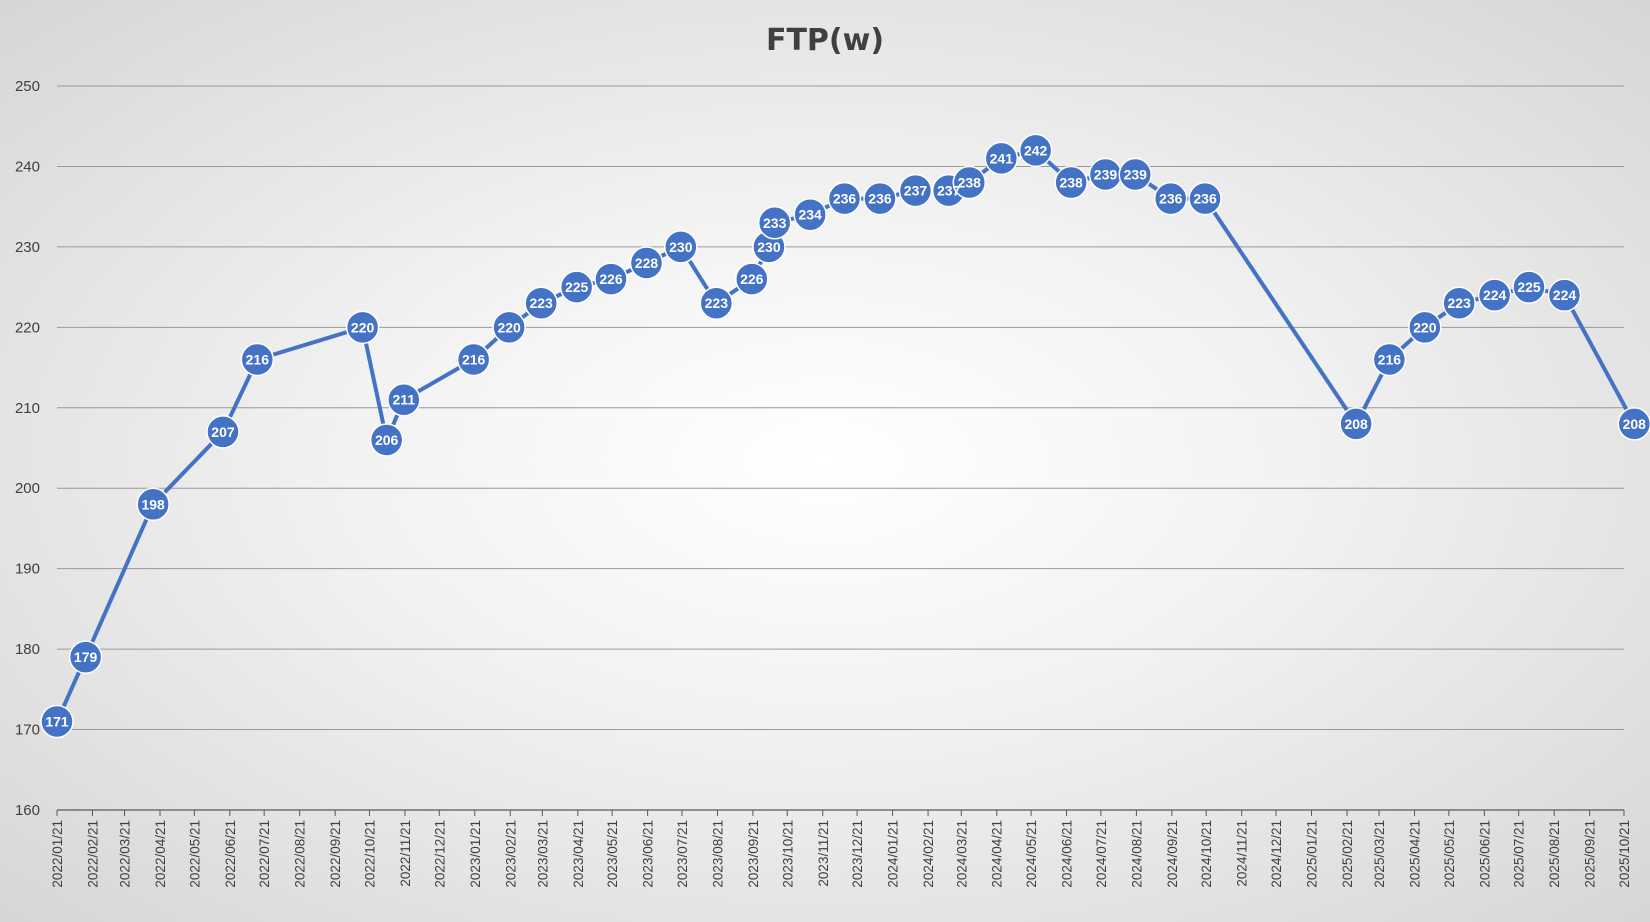 Image resolution: width=1650 pixels, height=922 pixels. I want to click on x-tick-label: 2022/01/21, so click(57, 854).